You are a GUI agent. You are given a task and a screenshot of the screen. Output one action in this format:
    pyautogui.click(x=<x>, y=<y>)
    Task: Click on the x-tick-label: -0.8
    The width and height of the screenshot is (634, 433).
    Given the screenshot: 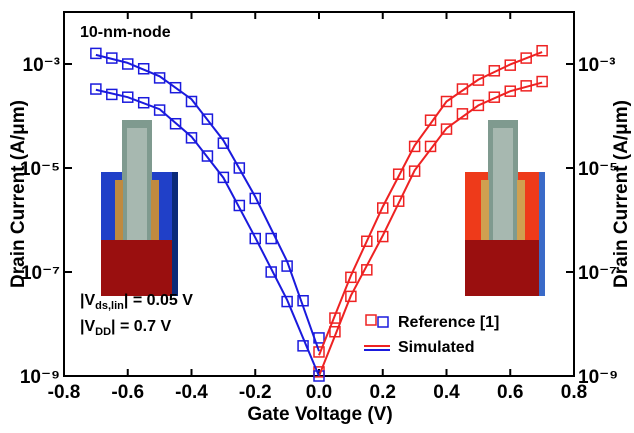 What is the action you would take?
    pyautogui.click(x=64, y=392)
    